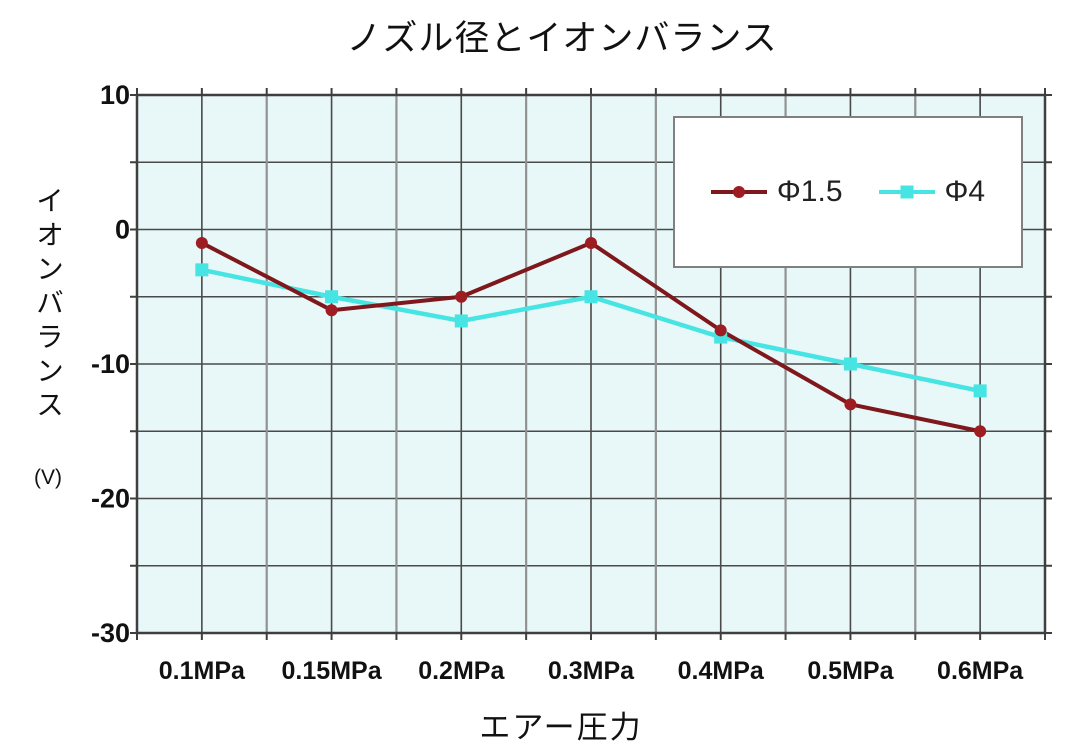 This screenshot has height=754, width=1078. I want to click on x-axis-label: エアー圧力, so click(561, 727).